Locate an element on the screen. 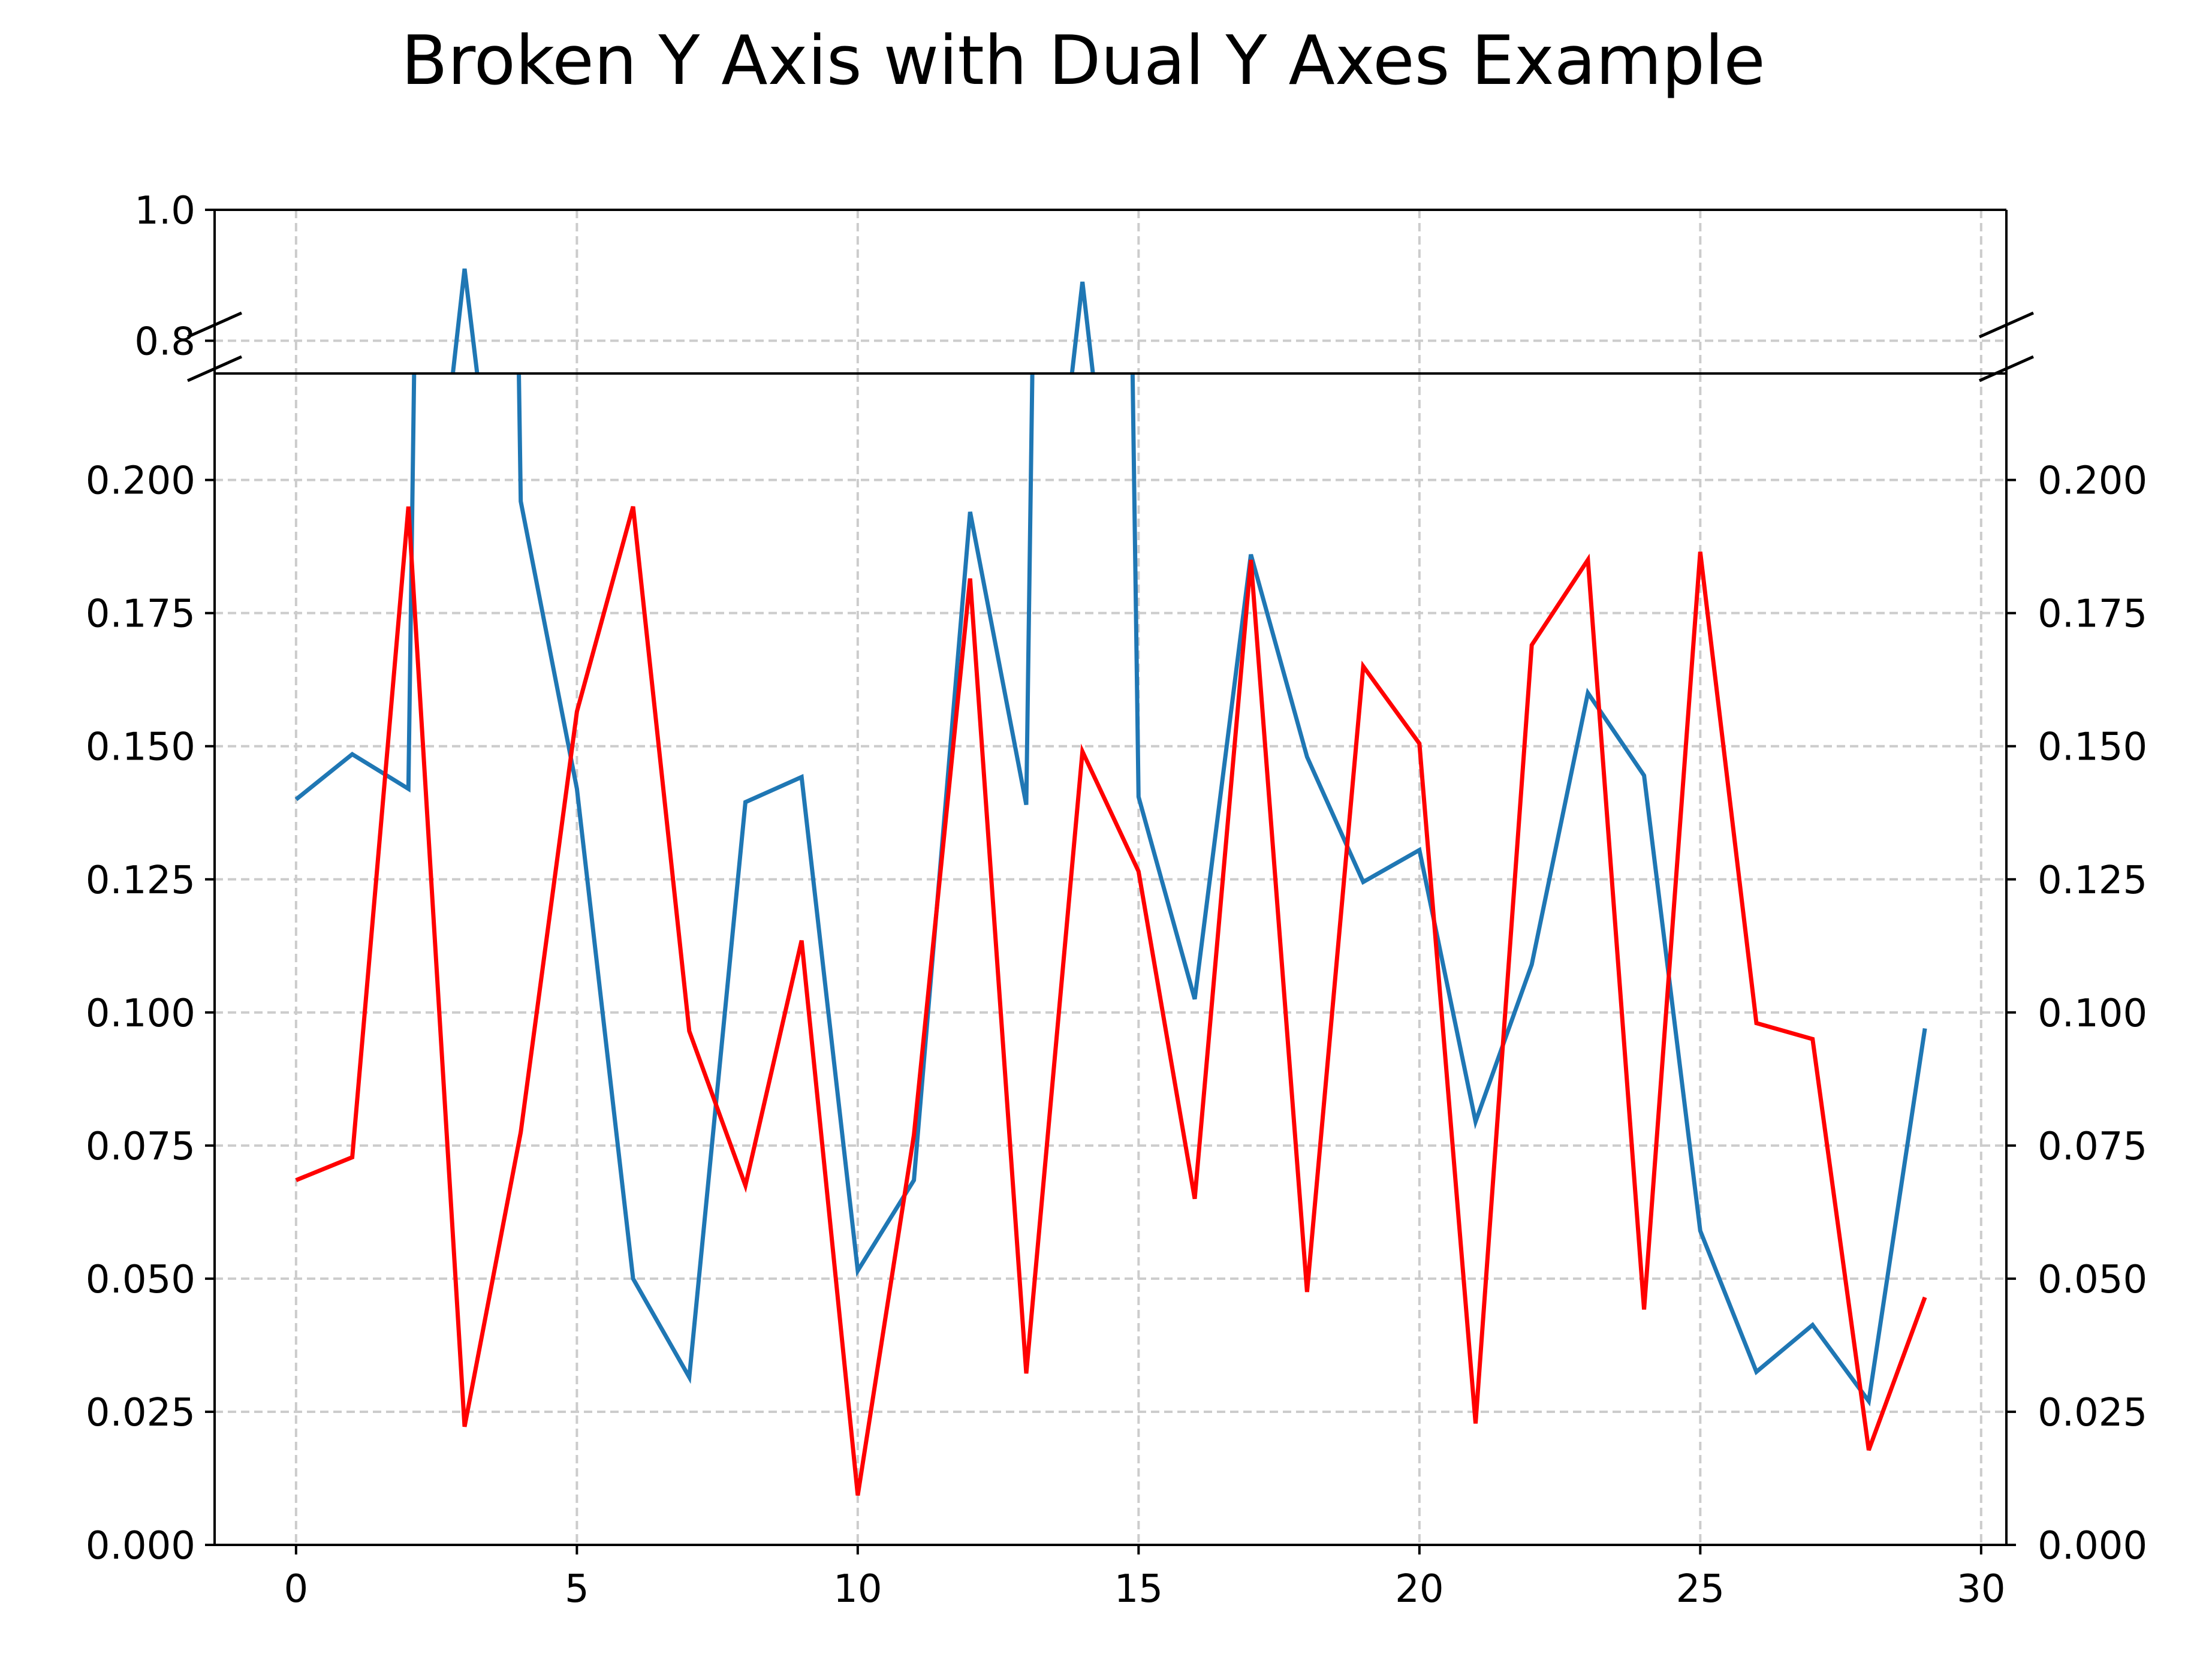 The height and width of the screenshot is (1657, 2212). top-y-tick-label: 0.8 is located at coordinates (164, 342).